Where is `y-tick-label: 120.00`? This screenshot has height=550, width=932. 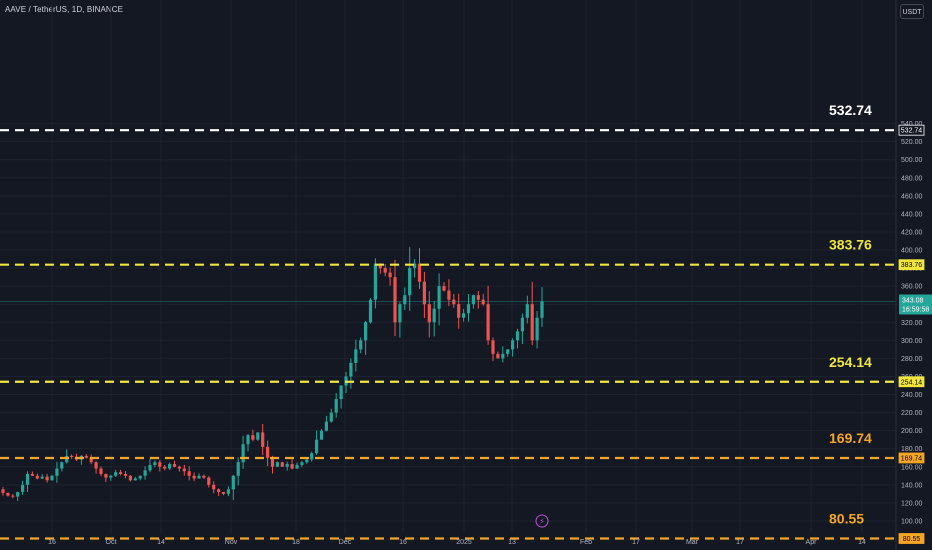
y-tick-label: 120.00 is located at coordinates (912, 503).